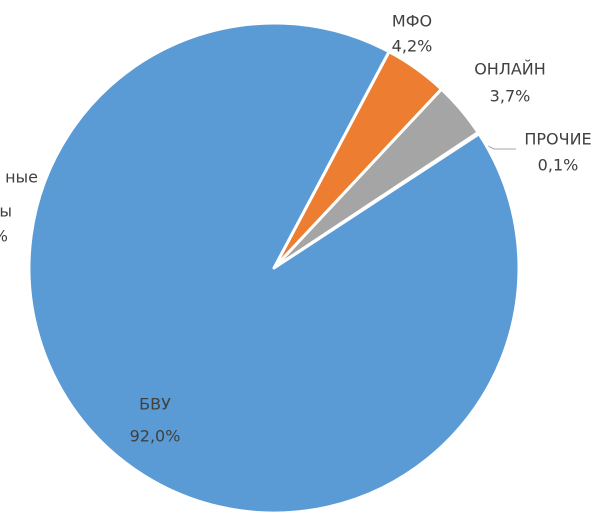  Describe the element at coordinates (21, 177) in the screenshot. I see `annotation: ные` at that location.